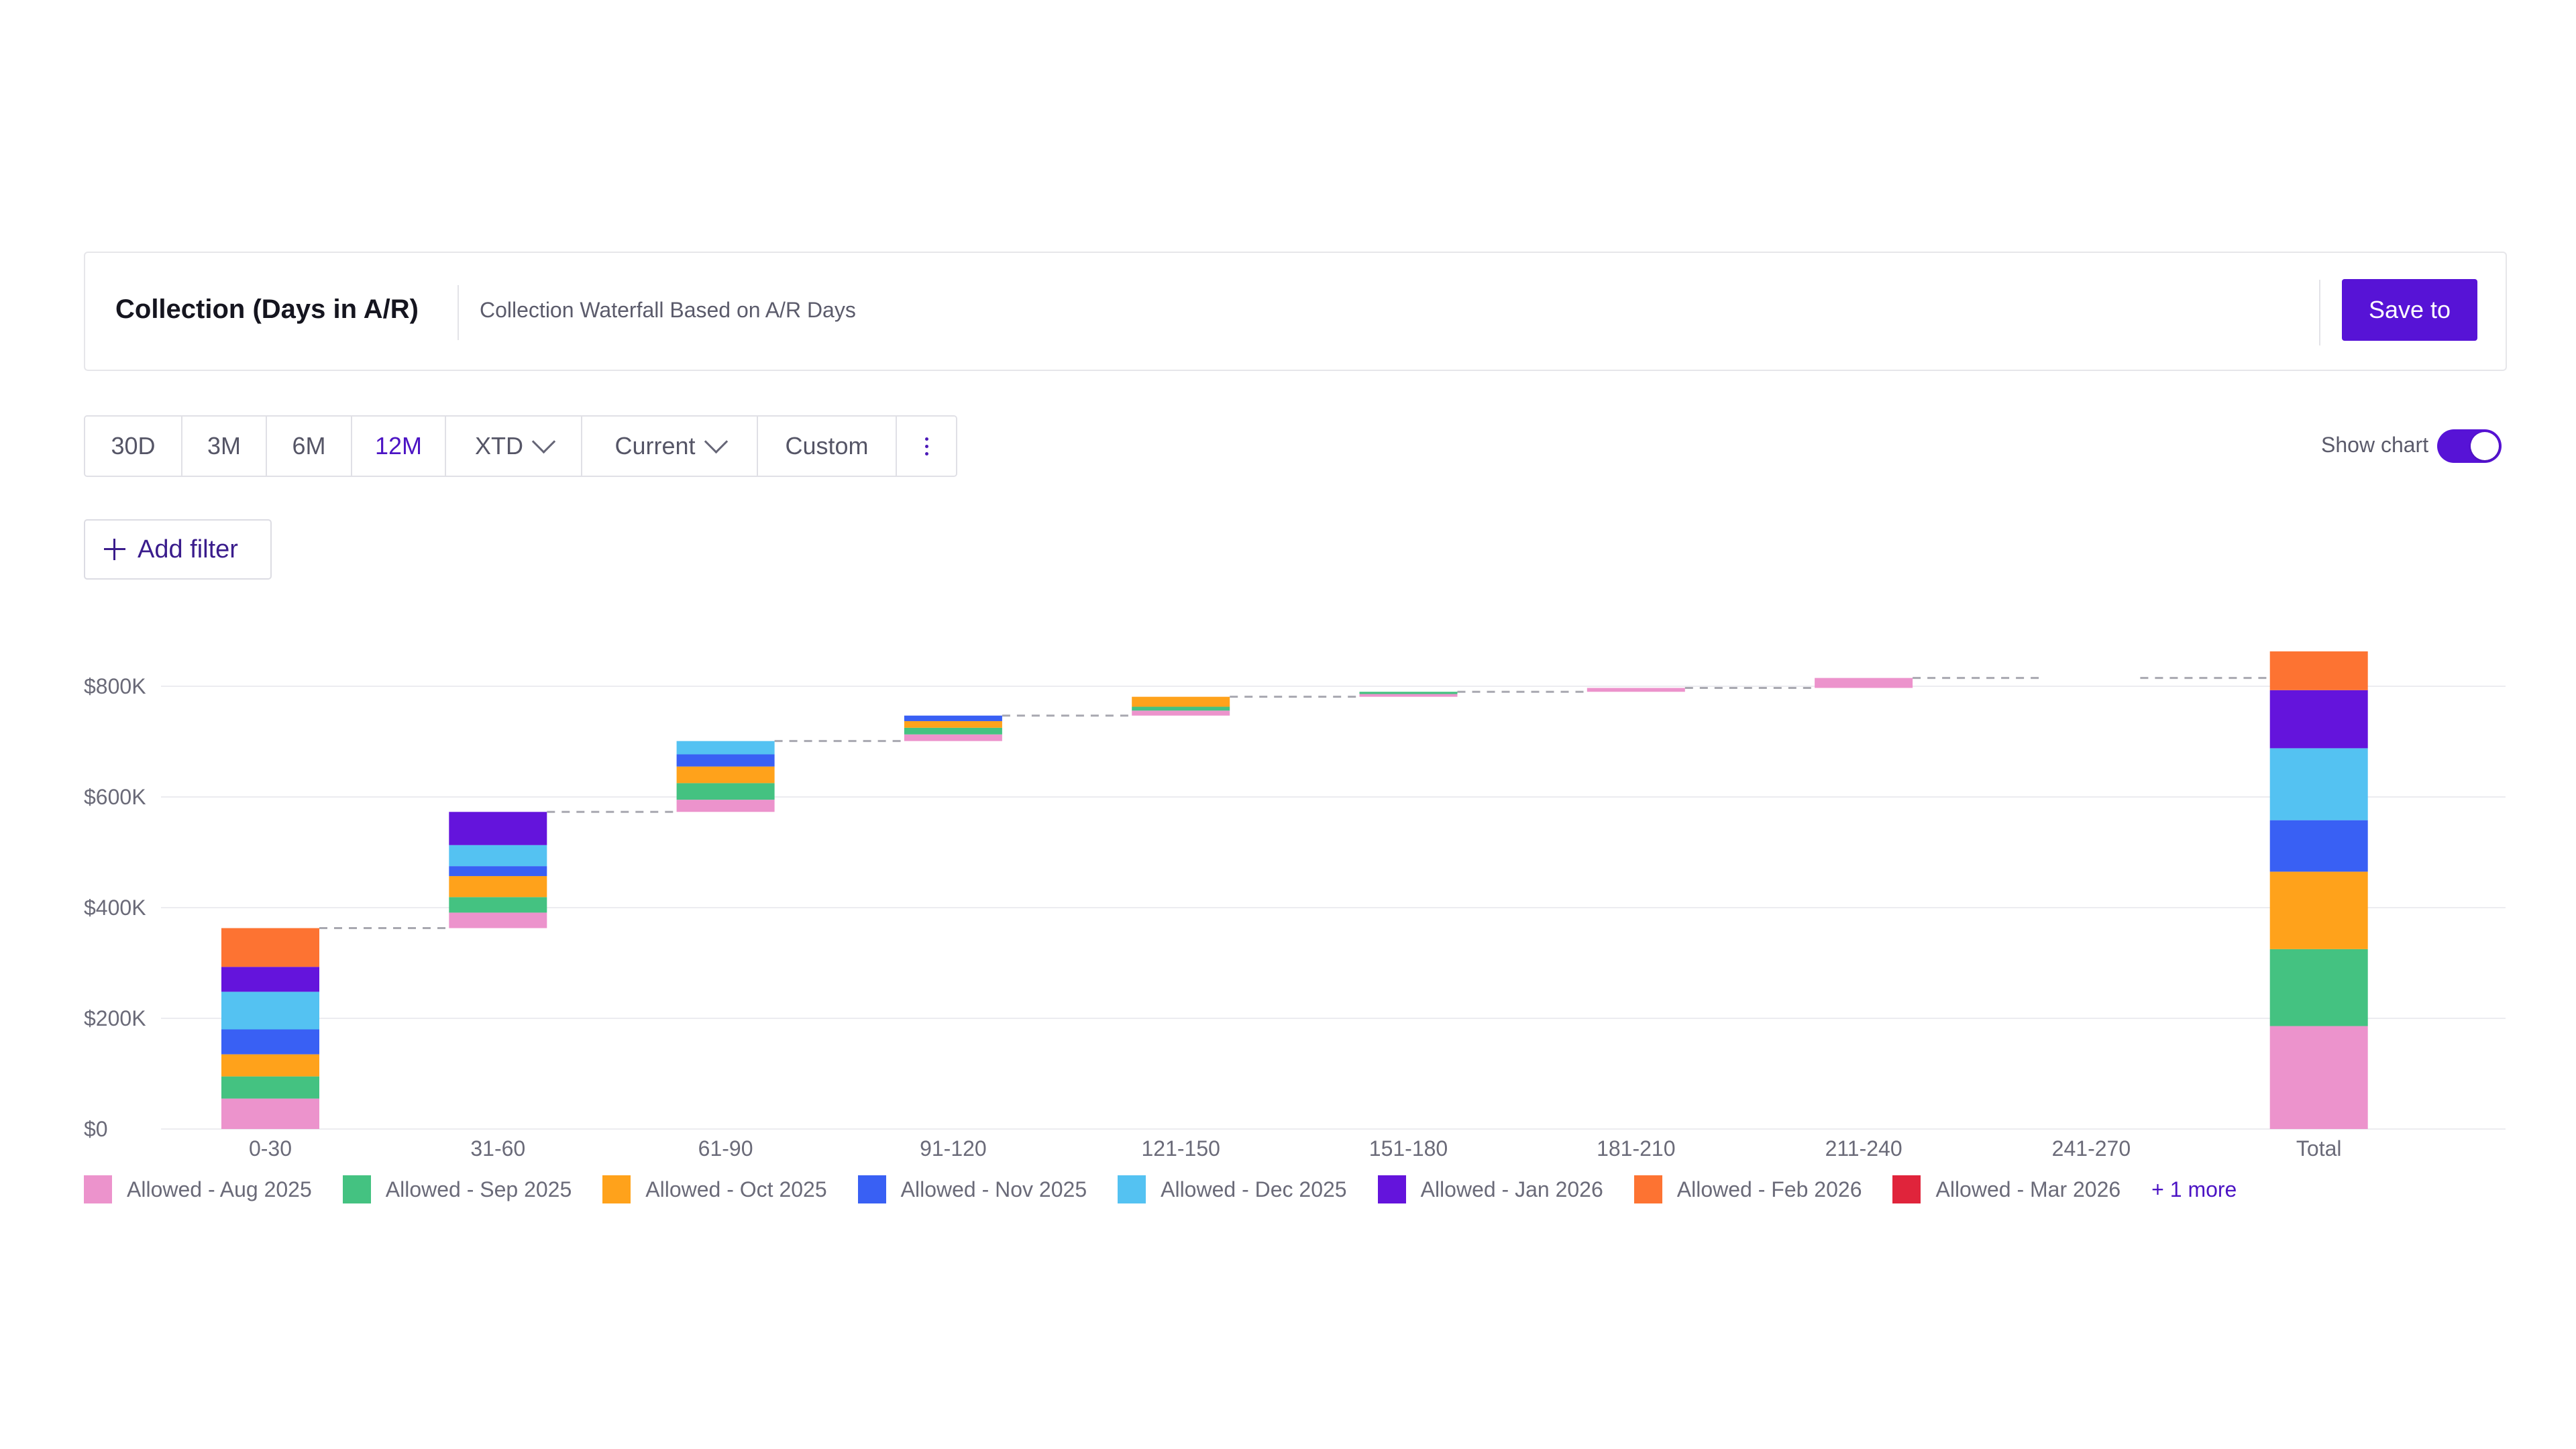  Describe the element at coordinates (96, 1129) in the screenshot. I see `y-tick-label: $0` at that location.